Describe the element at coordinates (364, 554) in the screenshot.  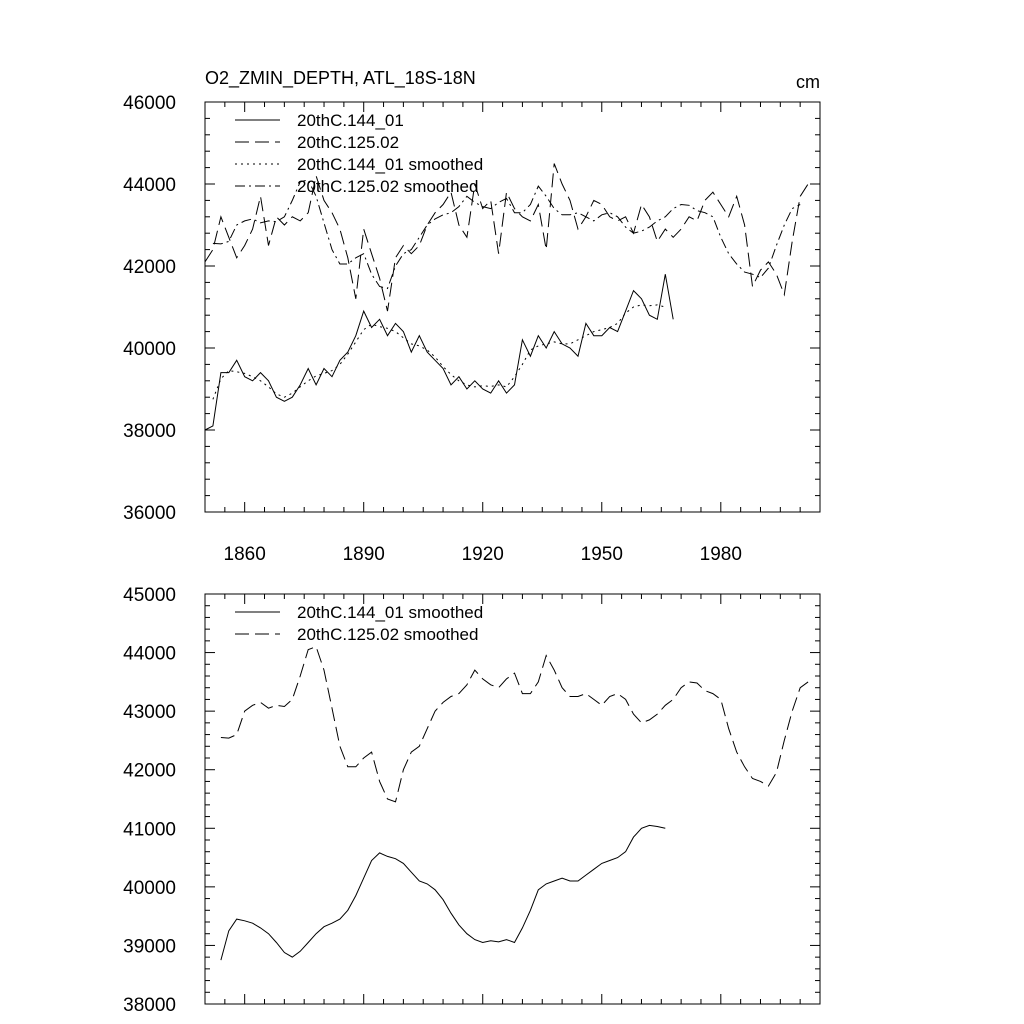
I see `x-tick-label: 1890` at that location.